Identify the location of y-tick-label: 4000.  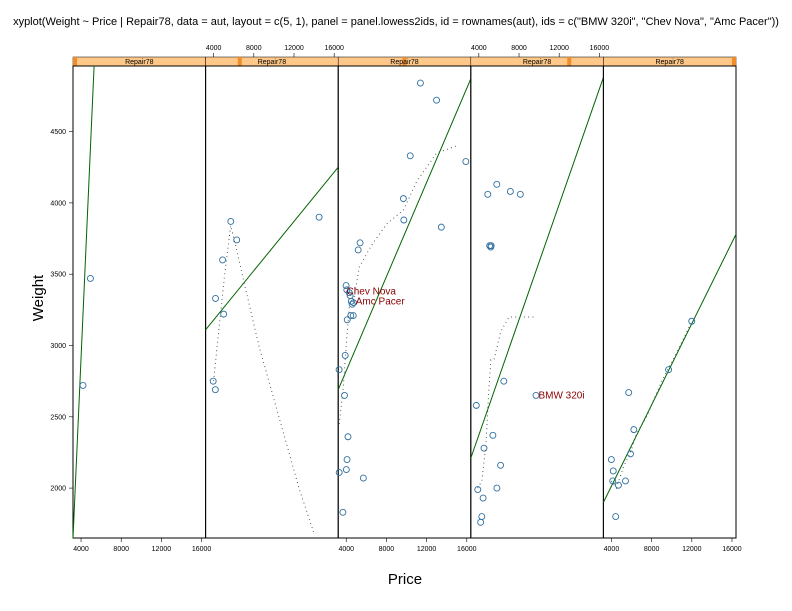
(58, 203).